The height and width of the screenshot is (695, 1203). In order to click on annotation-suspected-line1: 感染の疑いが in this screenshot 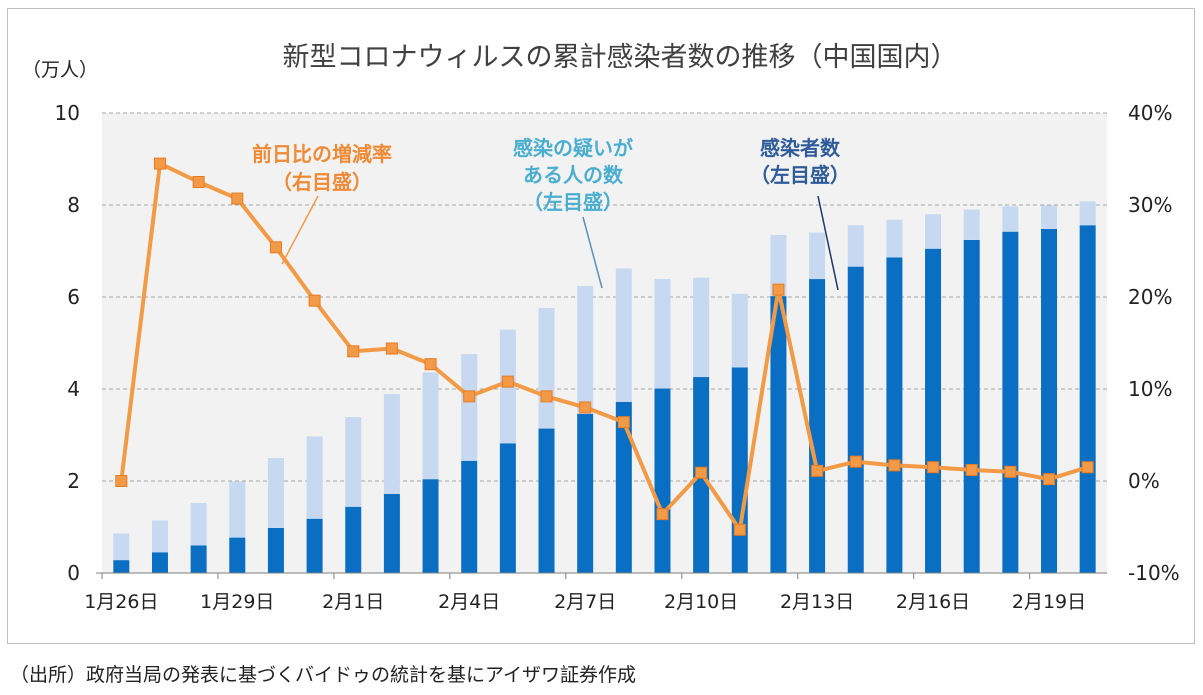, I will do `click(573, 148)`.